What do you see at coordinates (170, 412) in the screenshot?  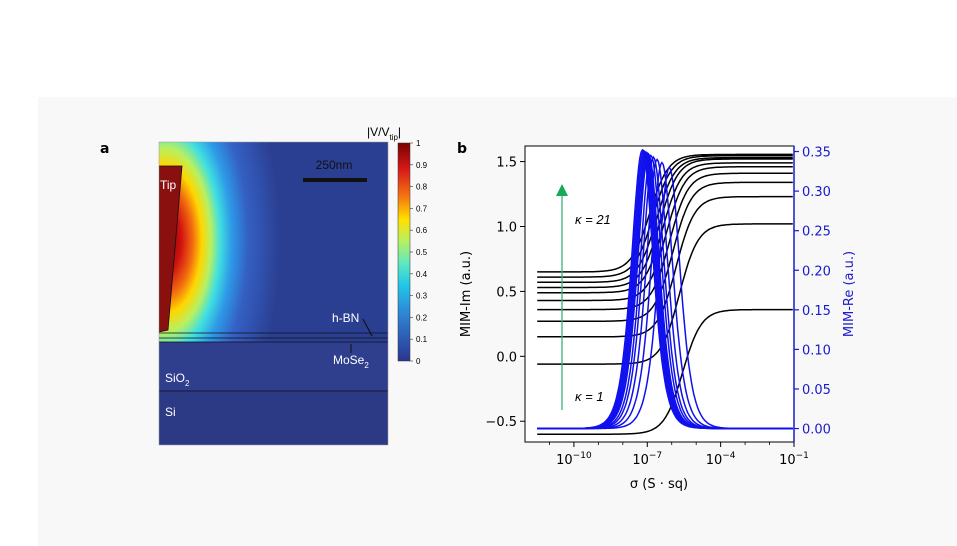 I see `si-label: Si` at bounding box center [170, 412].